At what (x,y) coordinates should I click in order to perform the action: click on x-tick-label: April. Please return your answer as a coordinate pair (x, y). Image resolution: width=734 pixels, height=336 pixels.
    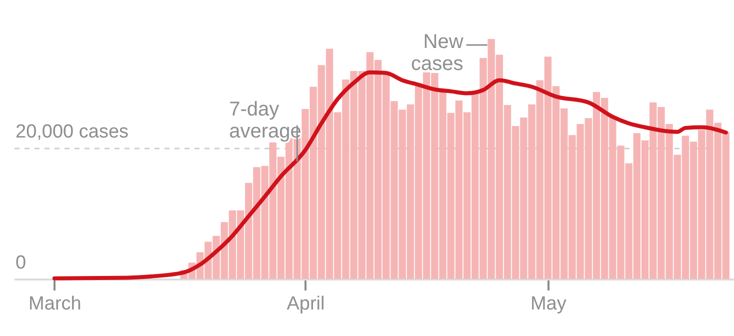
    Looking at the image, I should click on (305, 304).